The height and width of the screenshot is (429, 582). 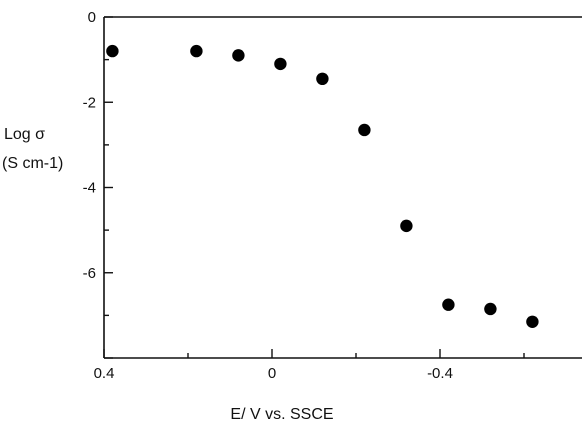 I want to click on x-axis-title: E/ V vs. SSCE, so click(x=281, y=414).